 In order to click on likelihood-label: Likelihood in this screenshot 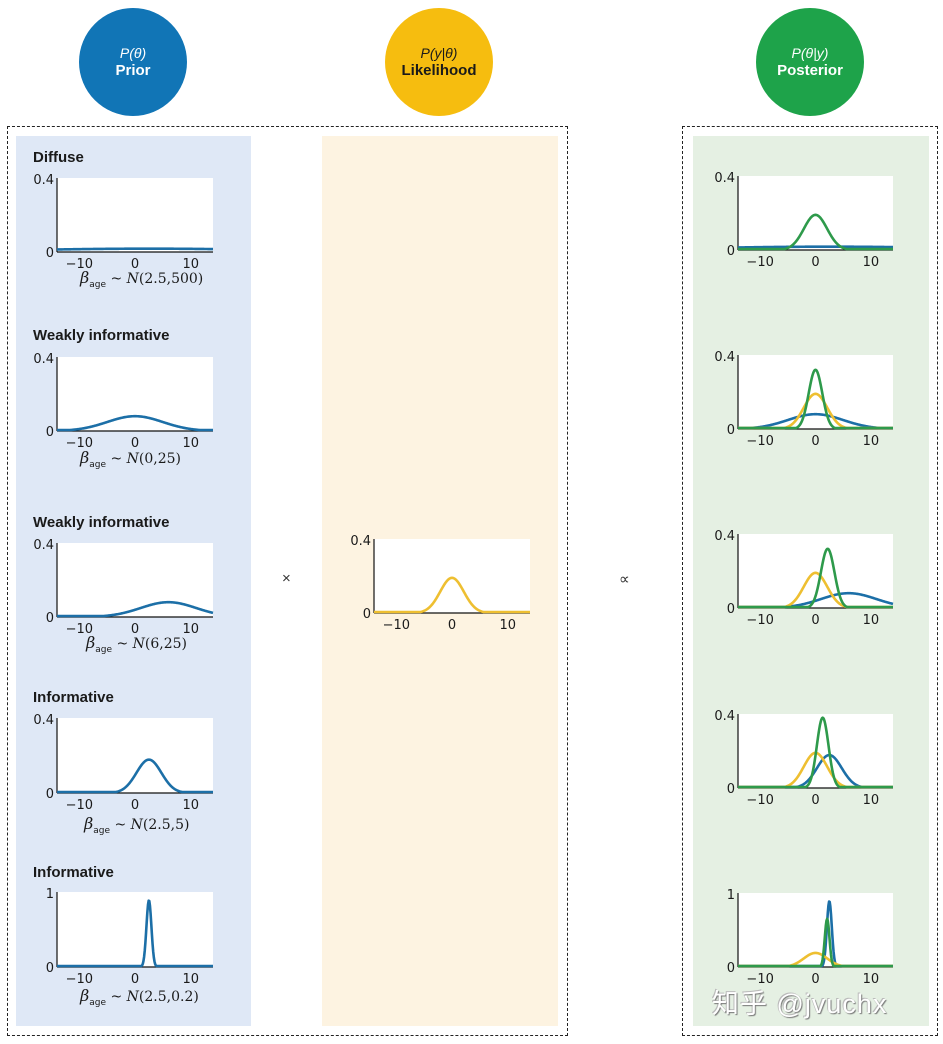, I will do `click(439, 70)`.